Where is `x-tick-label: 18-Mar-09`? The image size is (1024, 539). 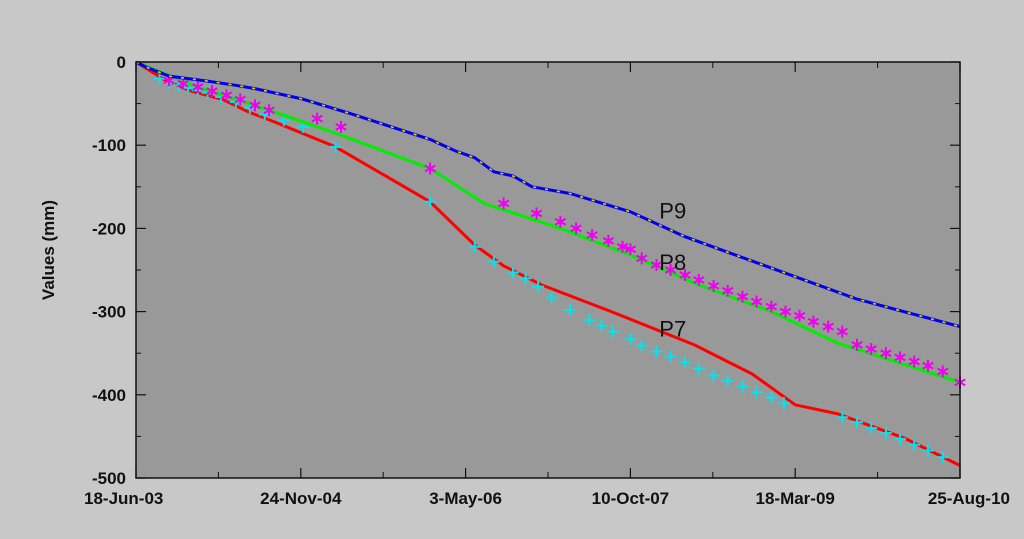 x-tick-label: 18-Mar-09 is located at coordinates (795, 498).